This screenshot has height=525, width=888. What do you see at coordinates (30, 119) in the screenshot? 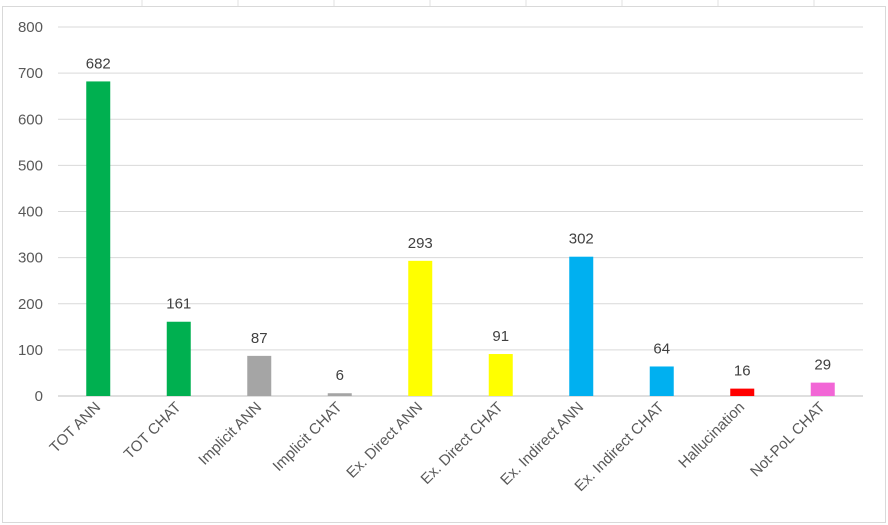
I see `y-tick-label: 600` at bounding box center [30, 119].